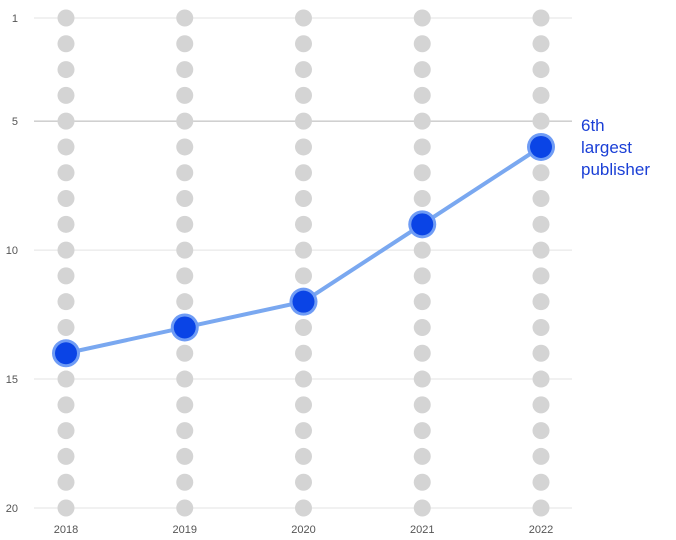 The image size is (676, 540). I want to click on x-axis-ticks: 2018 2019 2020 2021 2022, so click(303, 530).